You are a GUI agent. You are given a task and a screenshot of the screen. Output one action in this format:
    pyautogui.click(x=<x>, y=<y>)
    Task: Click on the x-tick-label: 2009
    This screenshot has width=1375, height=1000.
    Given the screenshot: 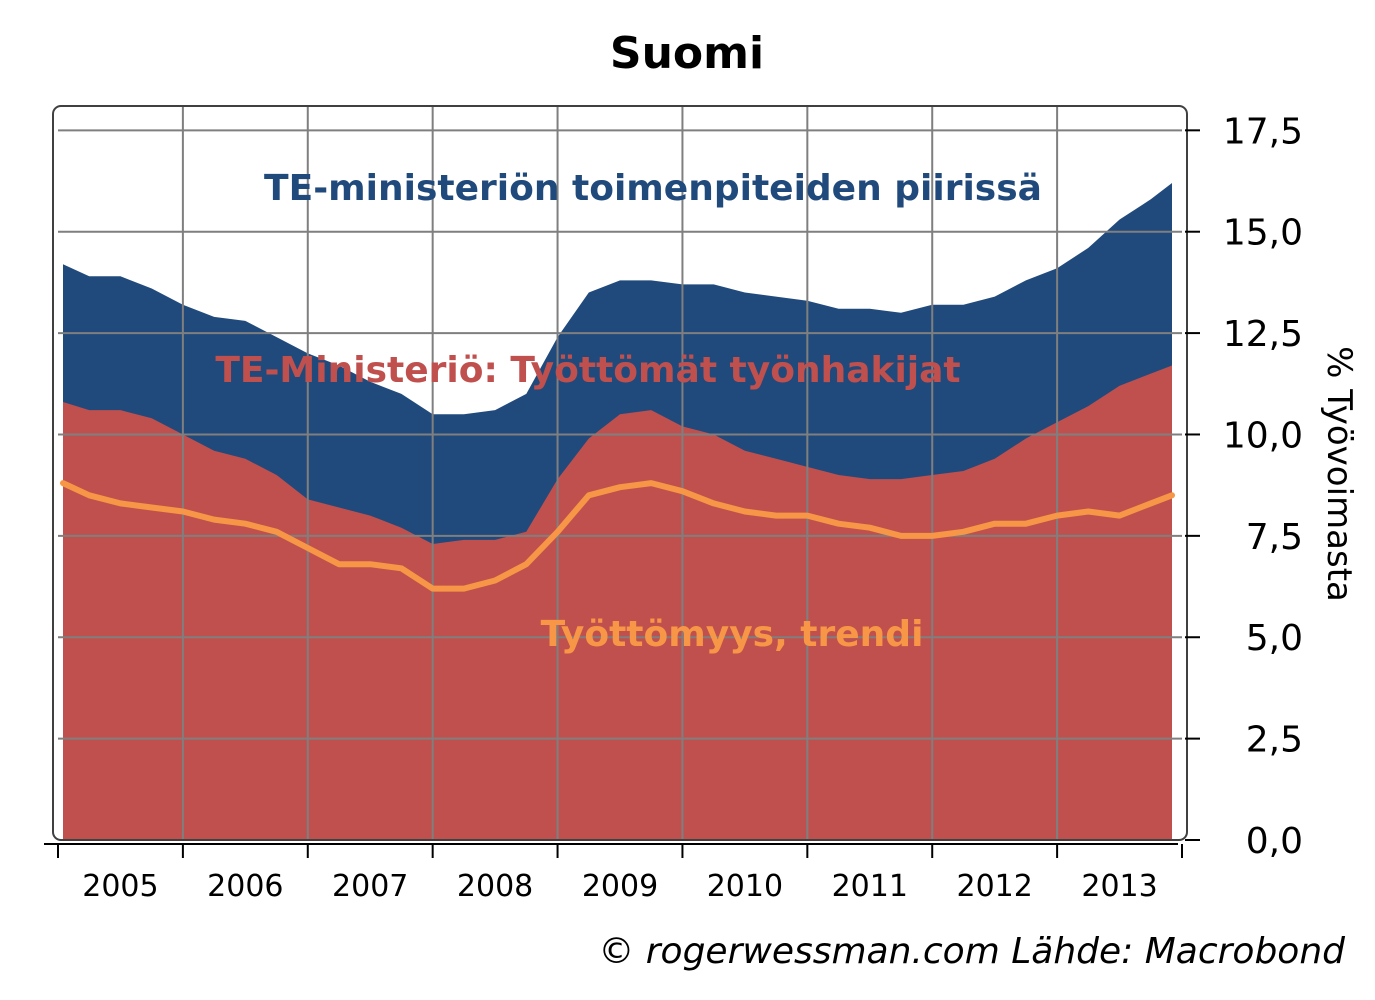 What is the action you would take?
    pyautogui.click(x=620, y=886)
    